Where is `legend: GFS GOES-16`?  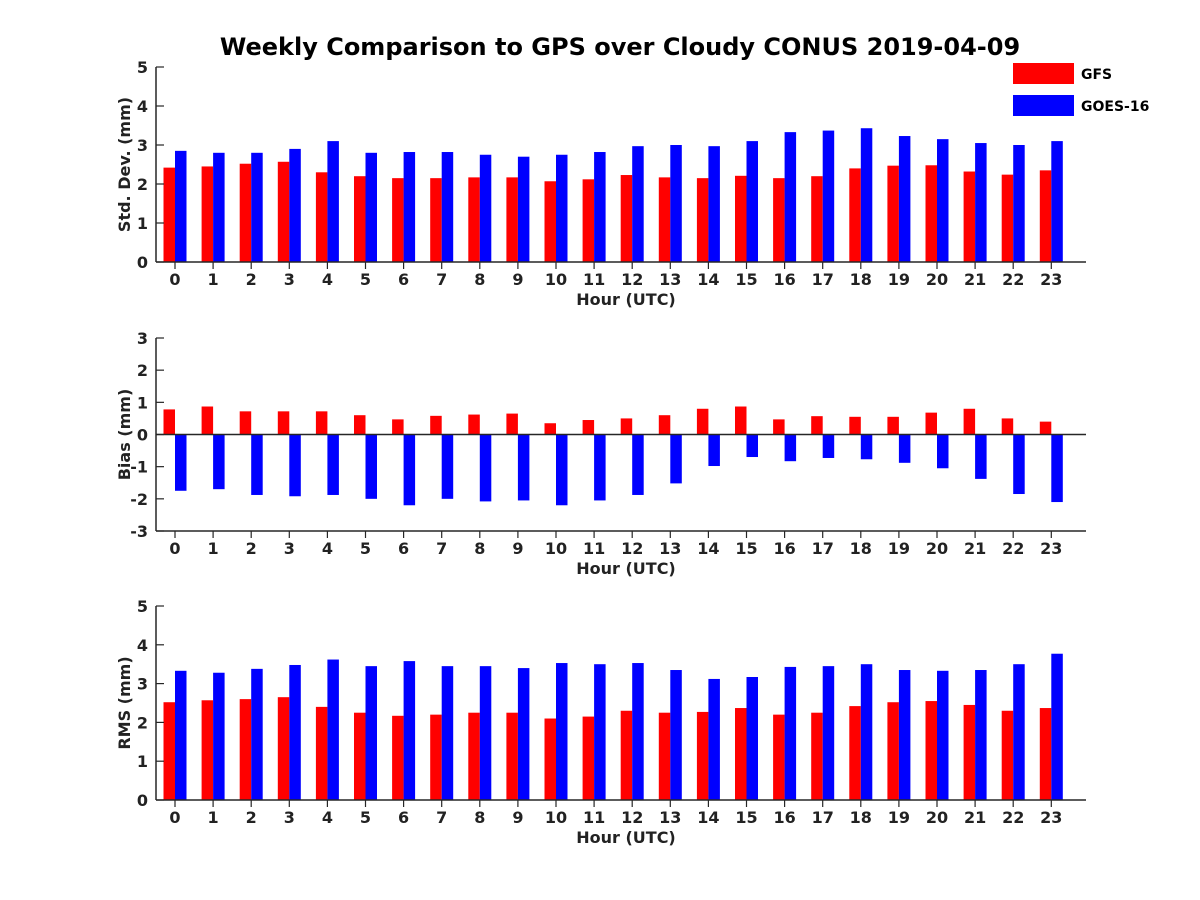
legend: GFS GOES-16 is located at coordinates (1081, 89).